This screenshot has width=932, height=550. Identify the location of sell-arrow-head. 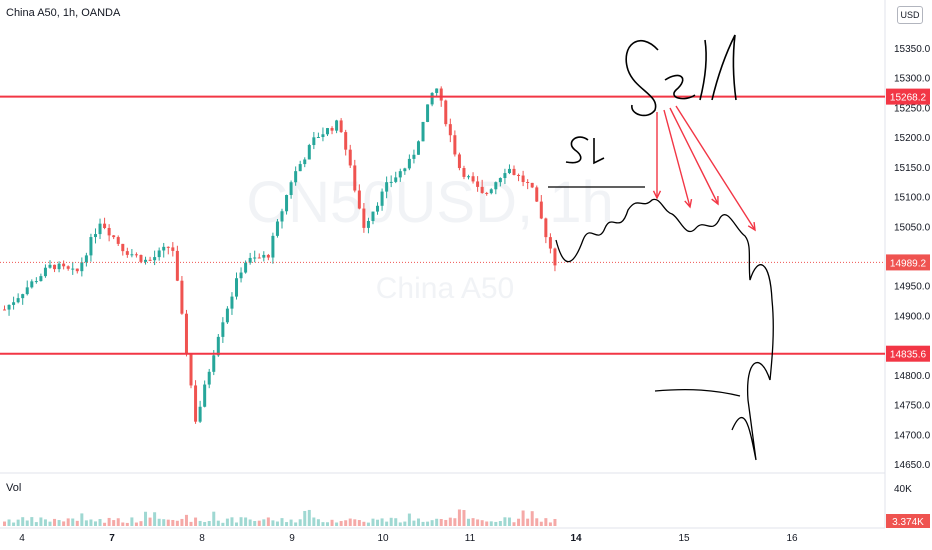
(688, 204).